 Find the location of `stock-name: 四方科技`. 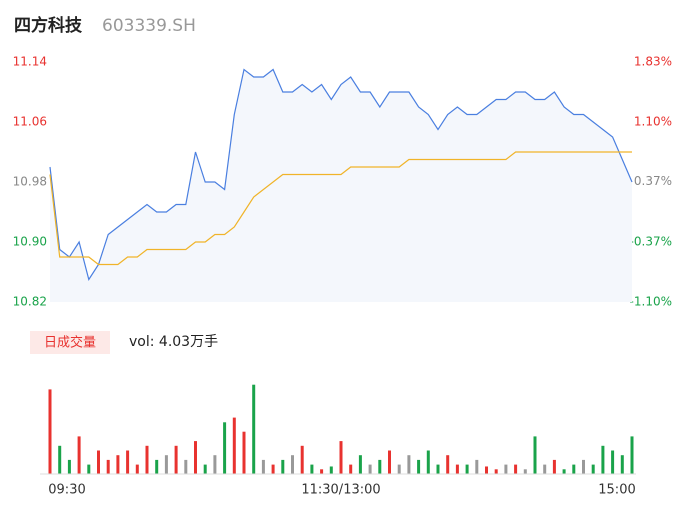

stock-name: 四方科技 is located at coordinates (48, 25).